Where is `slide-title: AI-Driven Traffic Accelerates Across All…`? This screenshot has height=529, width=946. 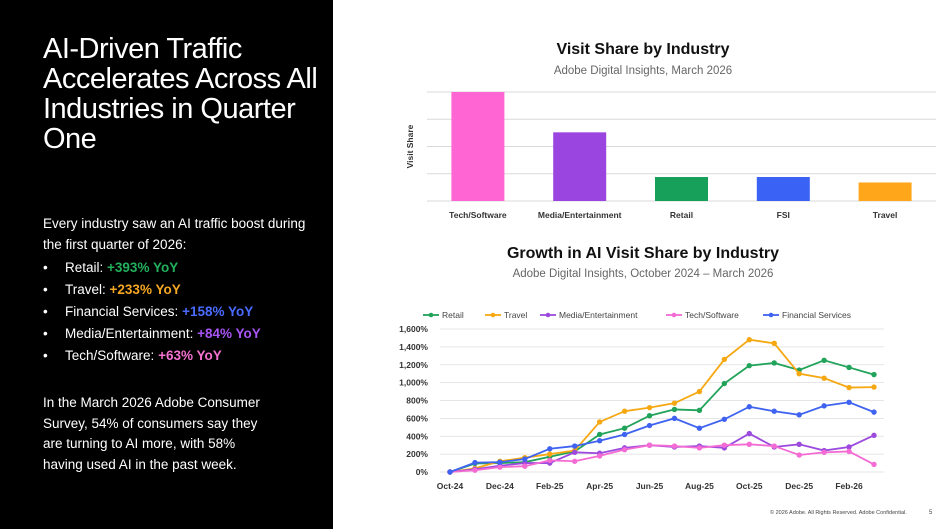 slide-title: AI-Driven Traffic Accelerates Across All… is located at coordinates (180, 94).